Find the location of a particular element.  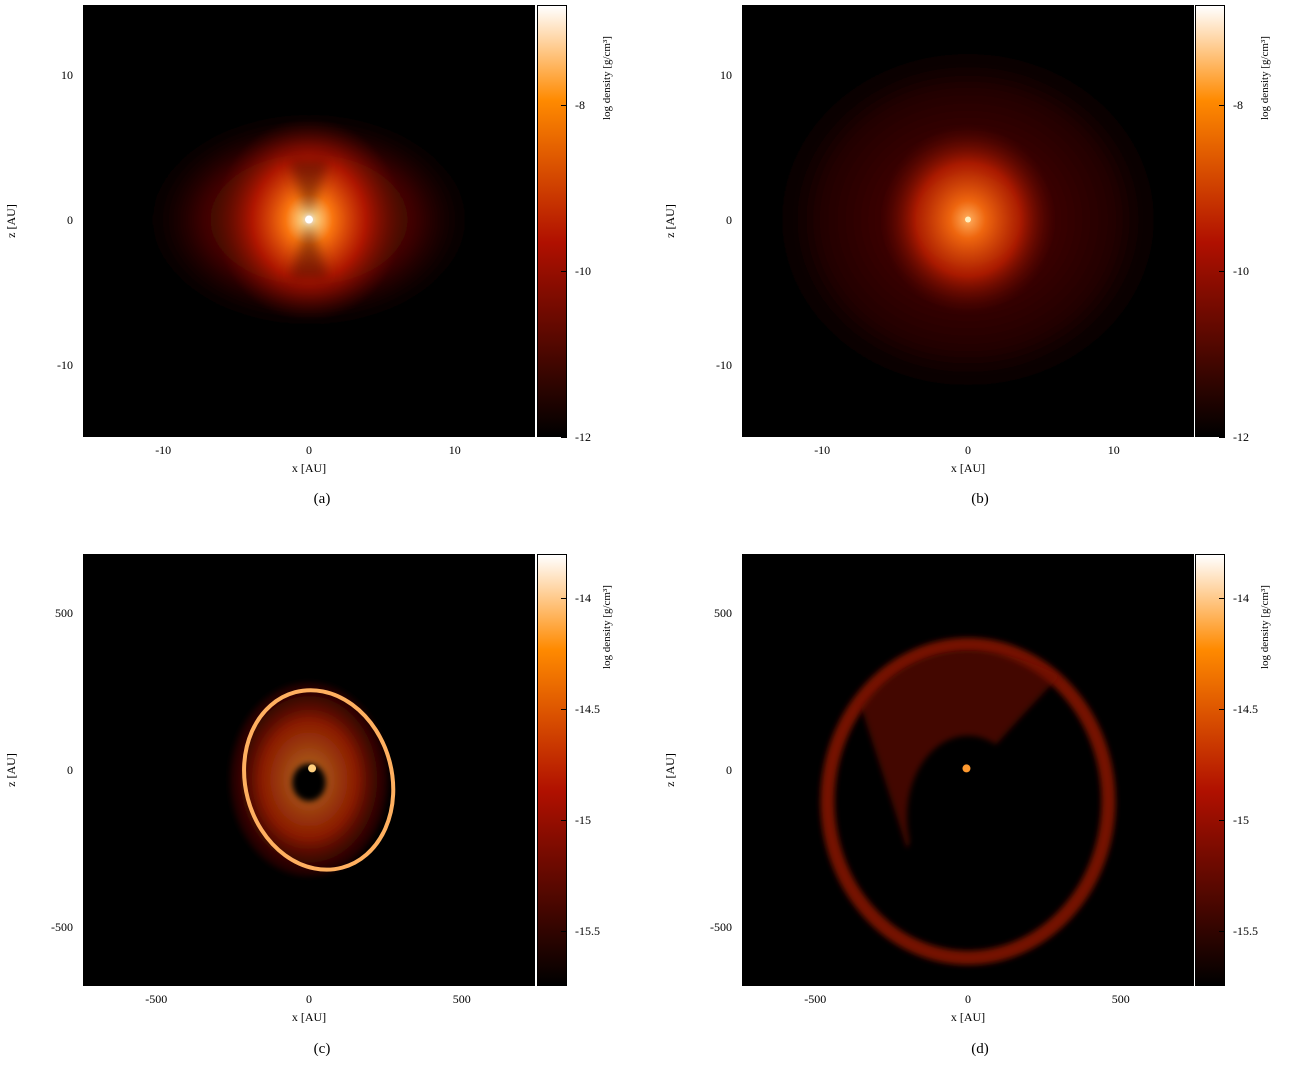

subfigure-caption: (c) is located at coordinates (322, 1049).